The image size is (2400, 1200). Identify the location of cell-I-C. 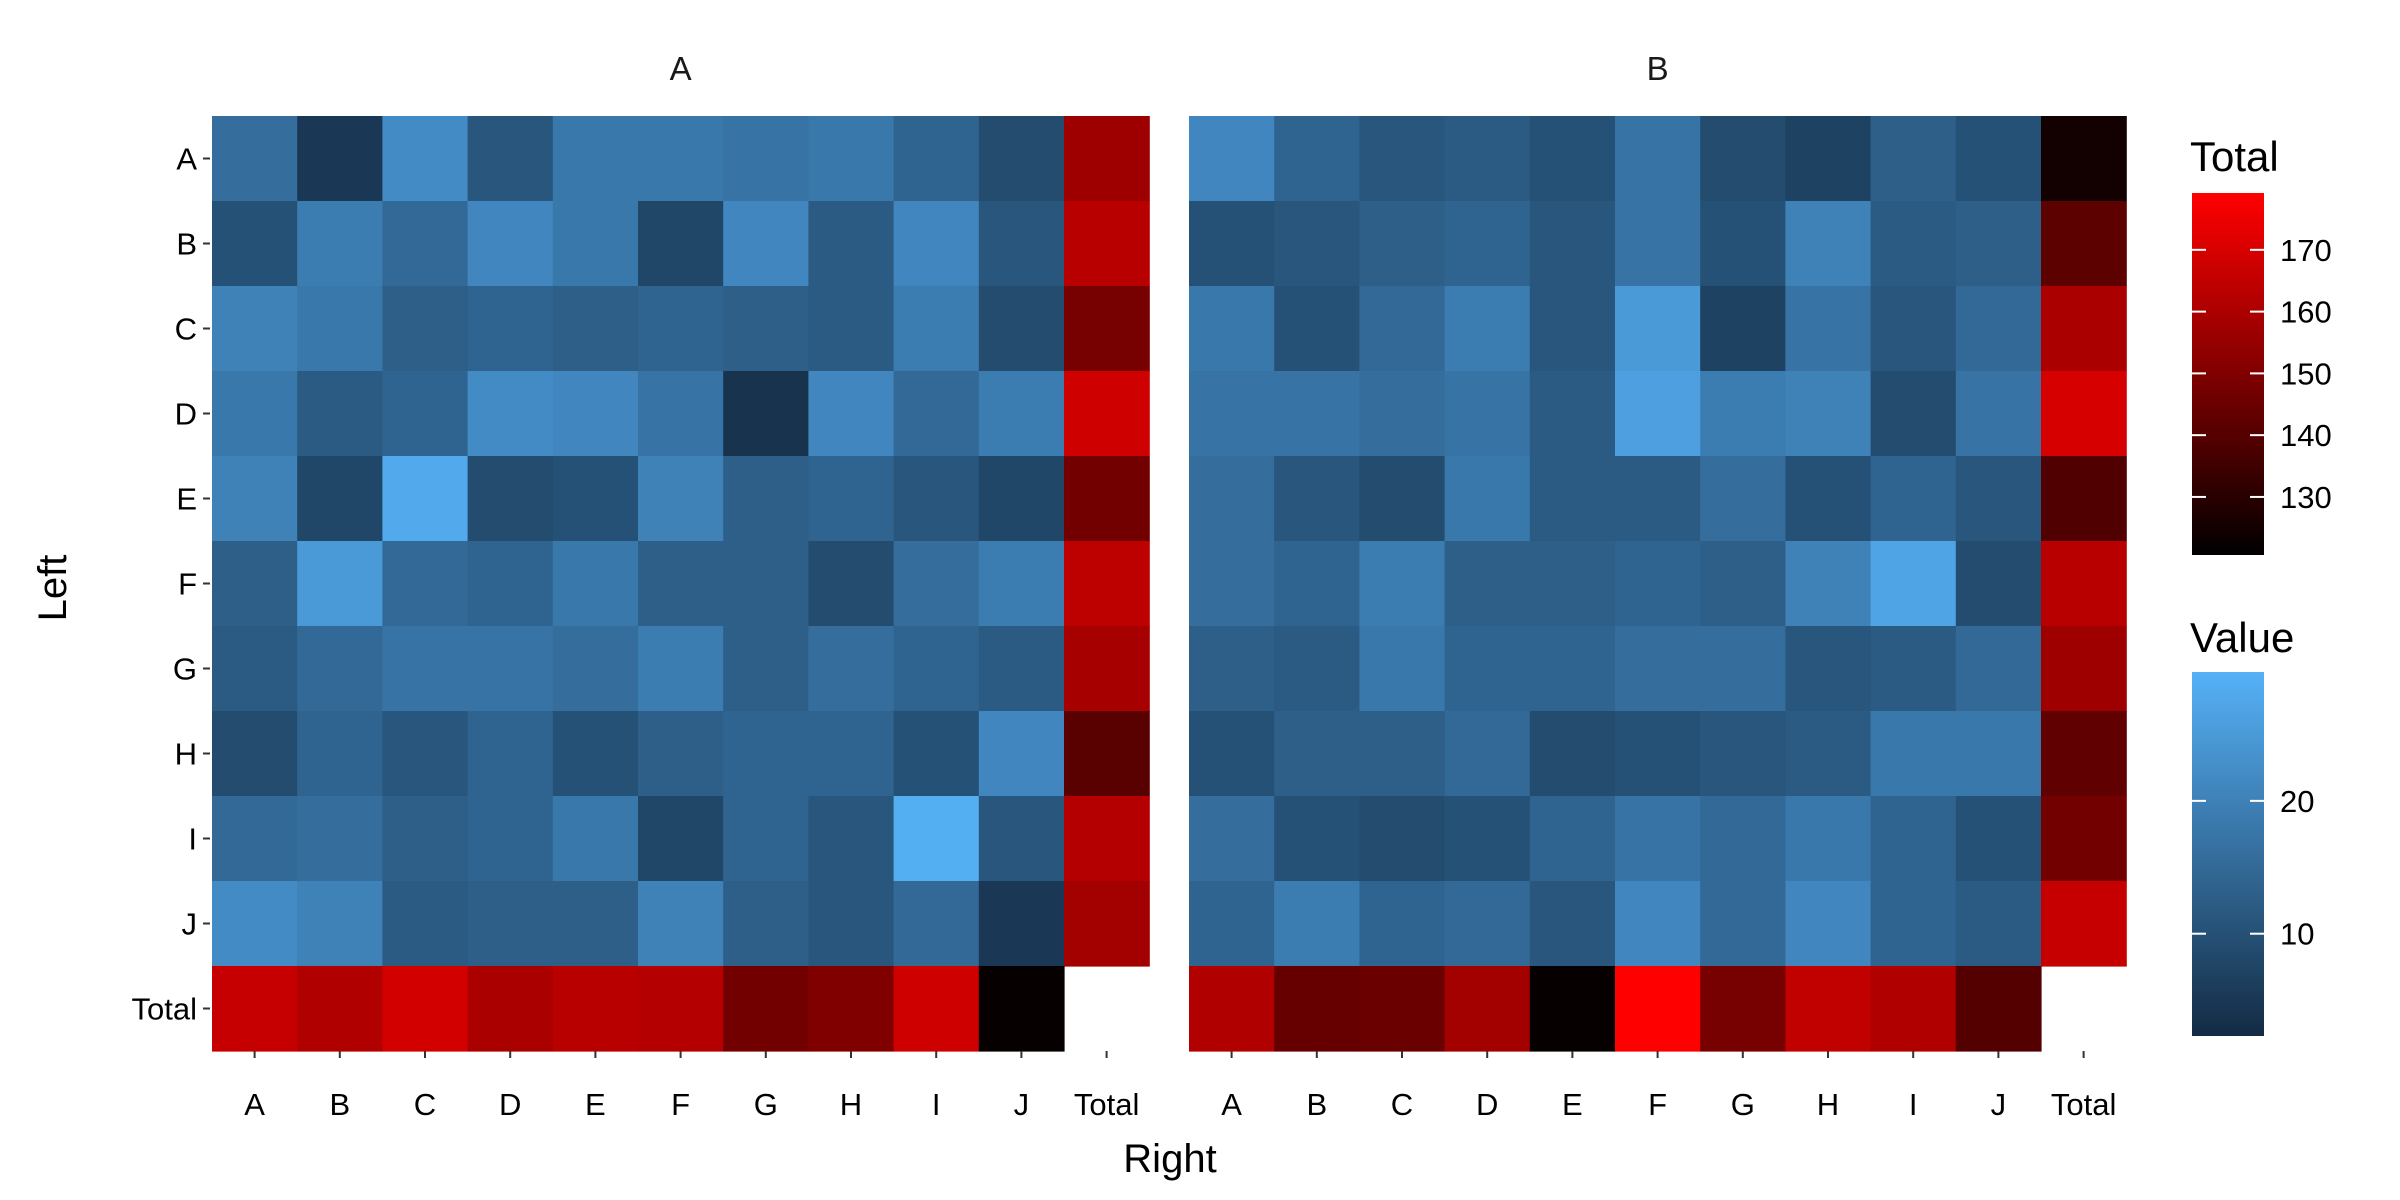
(425, 839).